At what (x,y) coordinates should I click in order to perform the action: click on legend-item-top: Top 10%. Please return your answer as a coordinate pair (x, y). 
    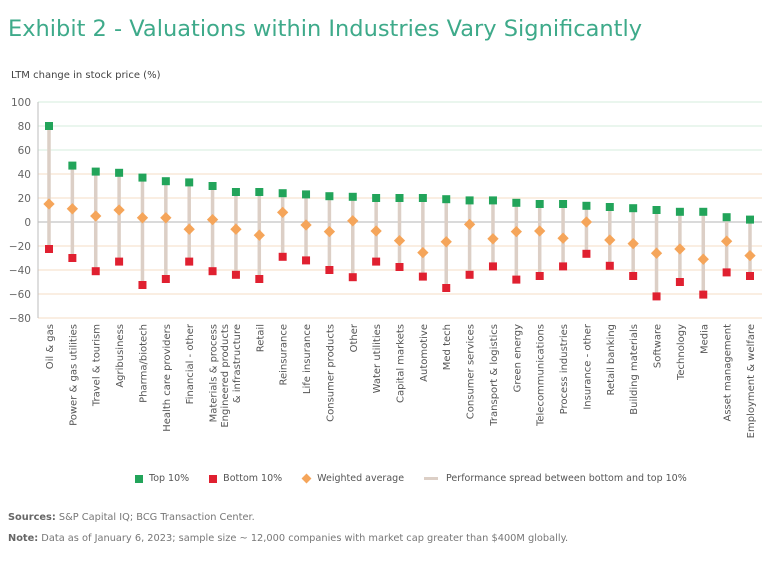
    Looking at the image, I should click on (162, 478).